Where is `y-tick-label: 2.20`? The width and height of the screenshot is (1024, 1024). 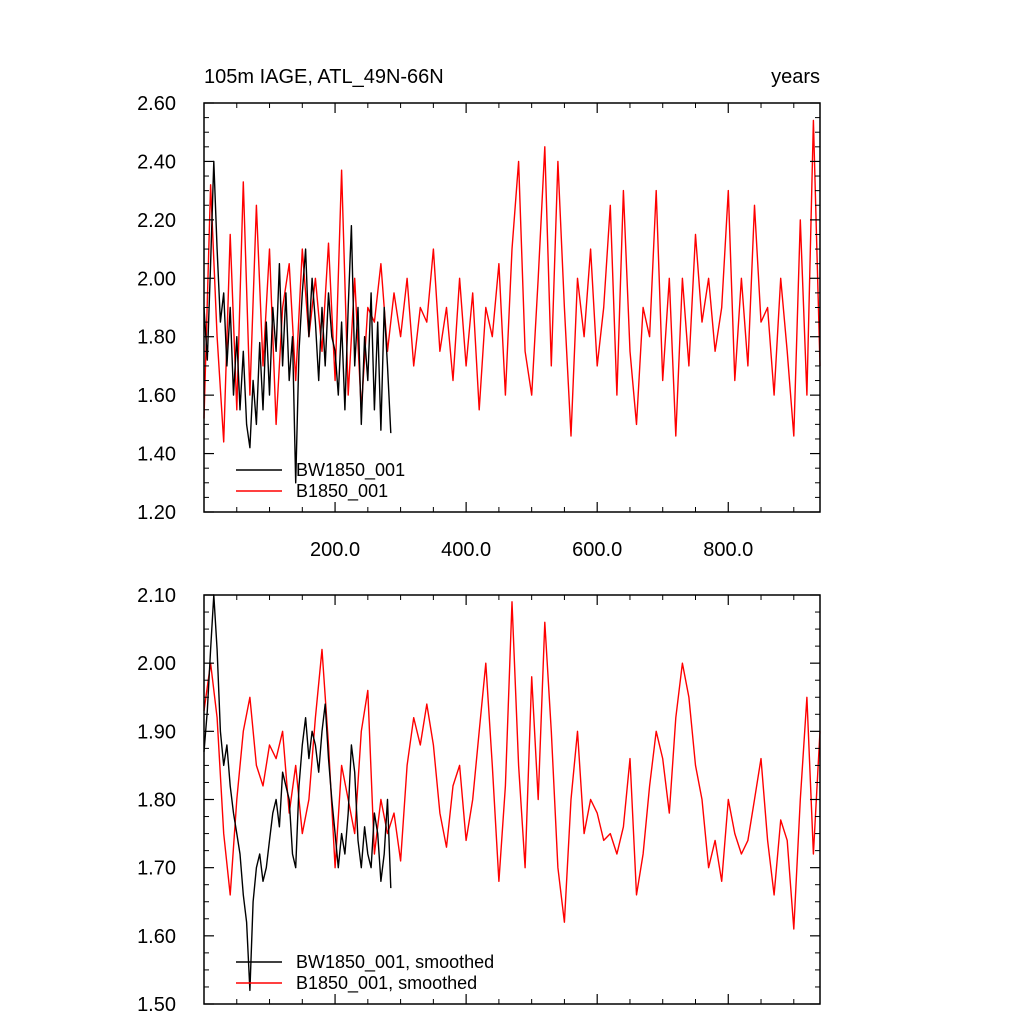 y-tick-label: 2.20 is located at coordinates (156, 221).